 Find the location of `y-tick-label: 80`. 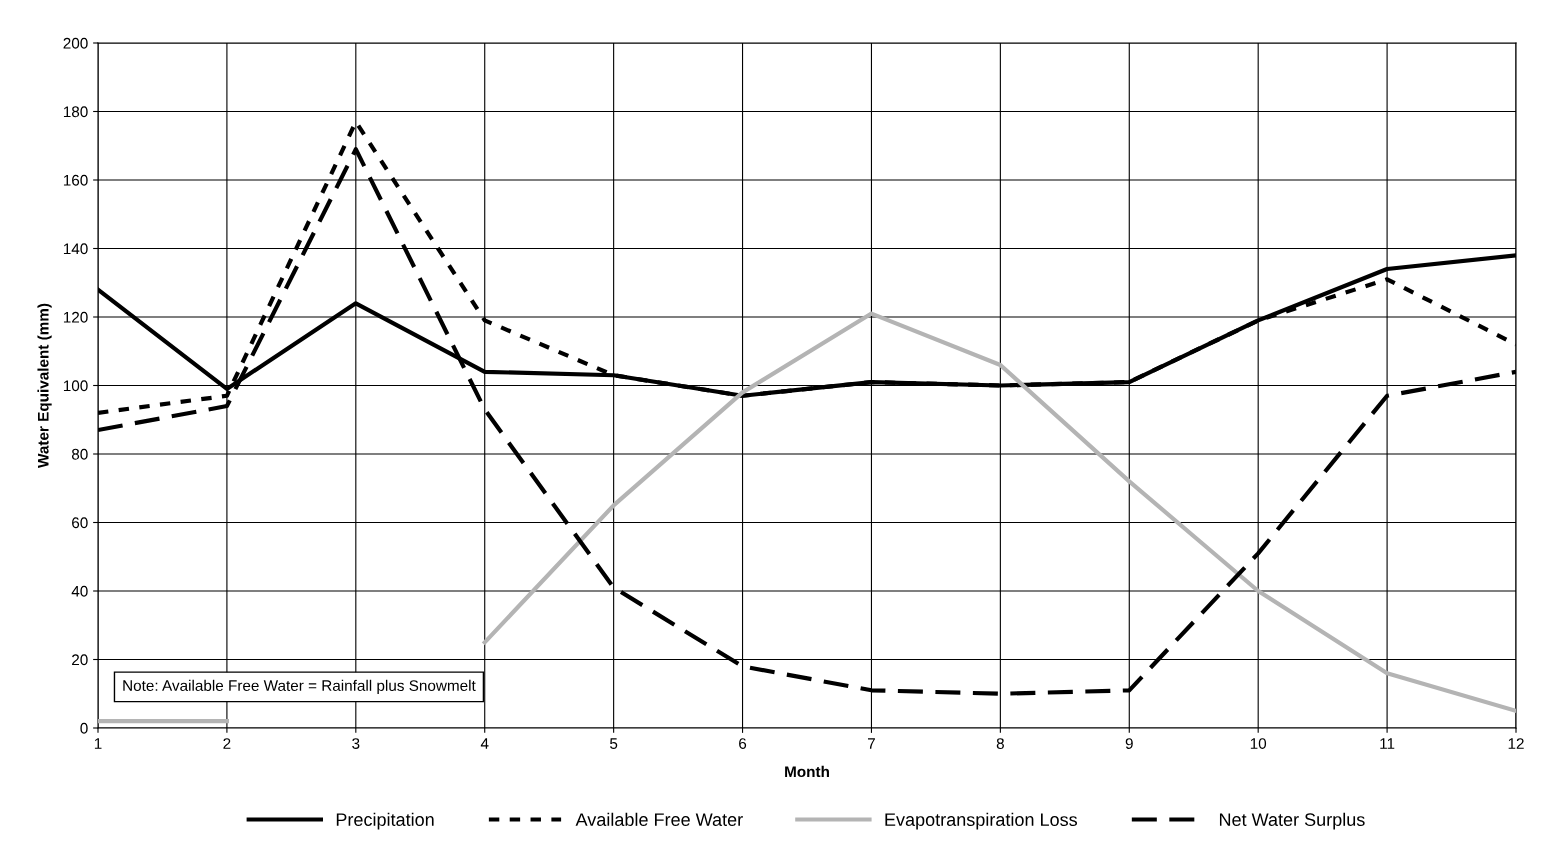

y-tick-label: 80 is located at coordinates (79, 454).